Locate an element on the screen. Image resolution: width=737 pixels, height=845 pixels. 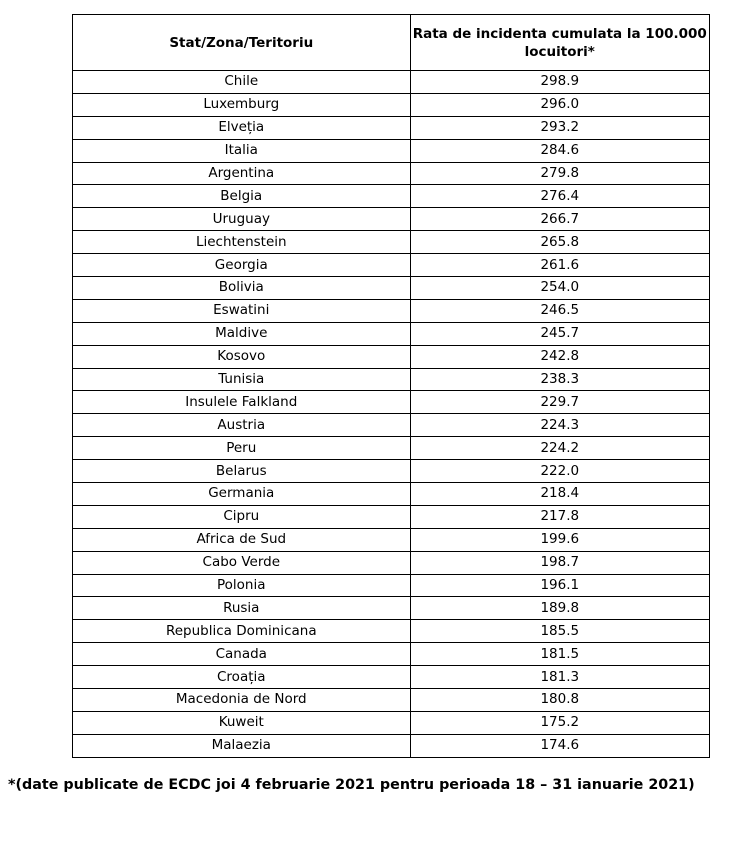
table-row: Belarus 222.0 is located at coordinates (391, 471).